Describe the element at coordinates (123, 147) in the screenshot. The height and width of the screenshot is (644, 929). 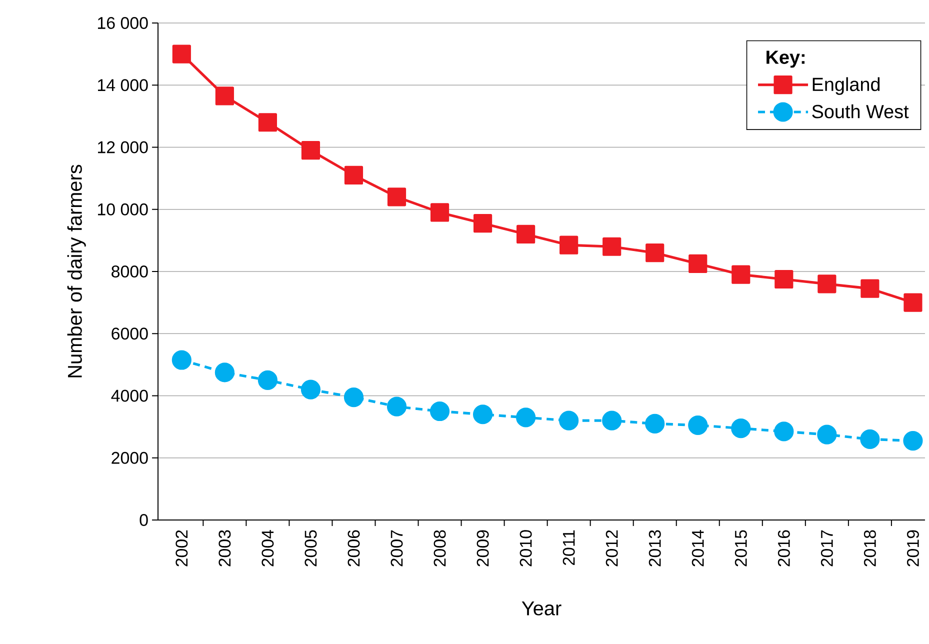
I see `y-tick-label: 12 000` at that location.